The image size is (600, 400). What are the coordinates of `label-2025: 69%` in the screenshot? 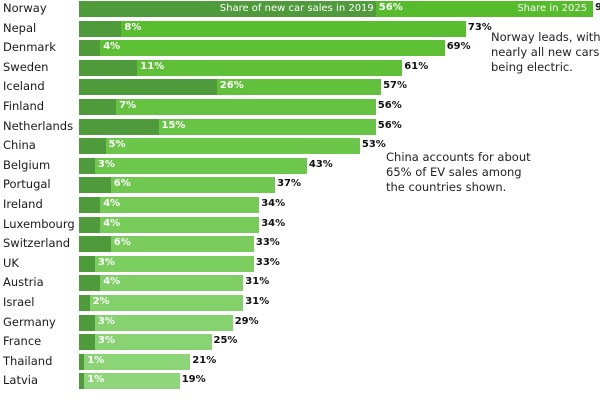 It's located at (458, 47).